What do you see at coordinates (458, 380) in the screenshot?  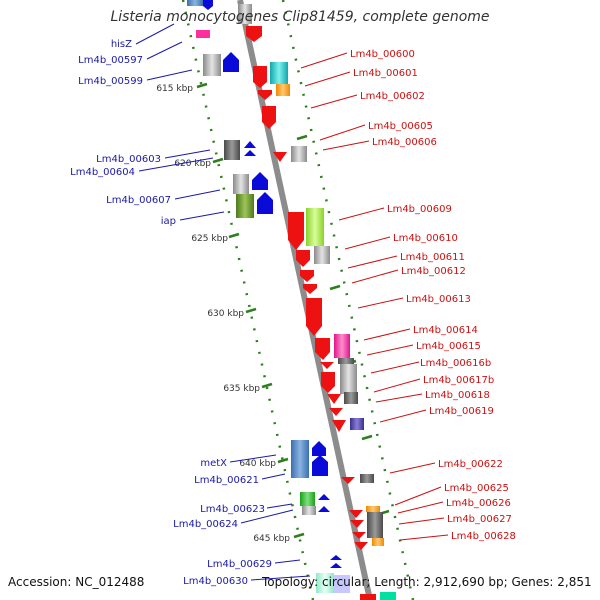 I see `gene-label: Lm4b_00617b` at bounding box center [458, 380].